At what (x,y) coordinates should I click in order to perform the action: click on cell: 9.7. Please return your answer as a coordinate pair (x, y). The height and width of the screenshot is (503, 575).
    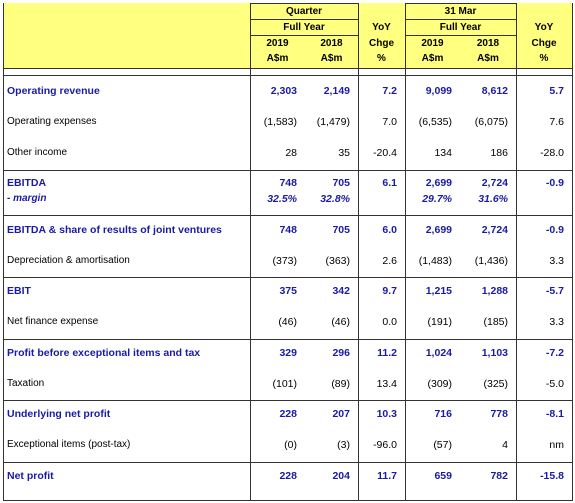
    Looking at the image, I should click on (389, 291).